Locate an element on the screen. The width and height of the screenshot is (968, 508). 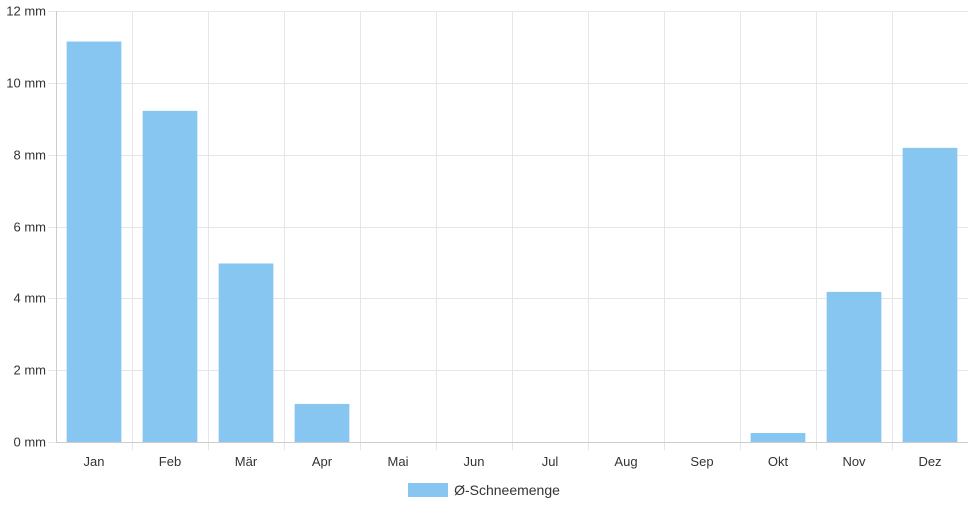
x-tick-label: Mär is located at coordinates (246, 461).